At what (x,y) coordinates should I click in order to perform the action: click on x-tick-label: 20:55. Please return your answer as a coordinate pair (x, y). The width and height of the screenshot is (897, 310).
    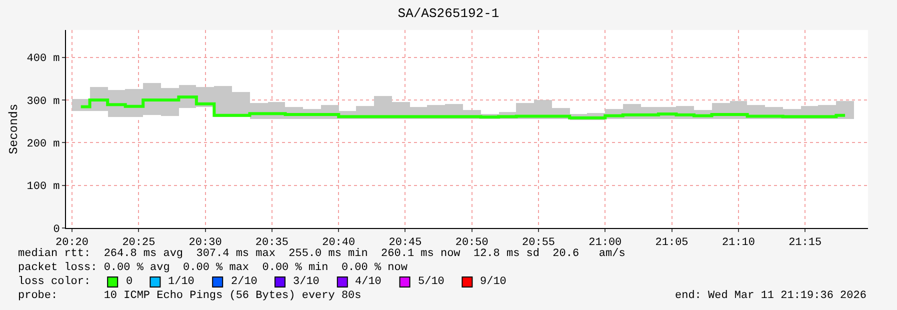
    Looking at the image, I should click on (539, 243).